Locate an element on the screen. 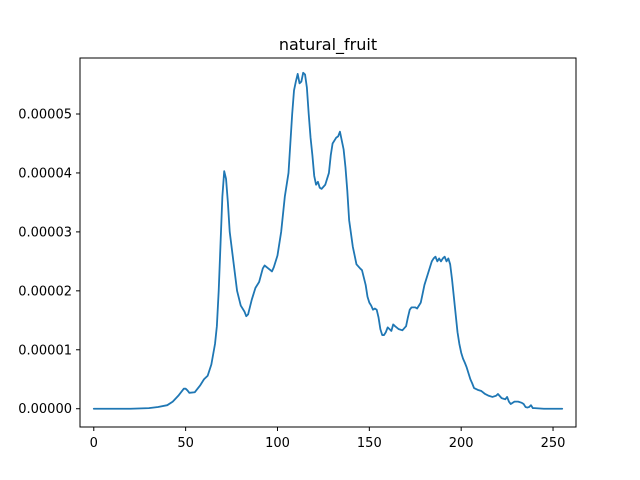 The width and height of the screenshot is (640, 480). y-tick-label-5: 0.00005 is located at coordinates (45, 114).